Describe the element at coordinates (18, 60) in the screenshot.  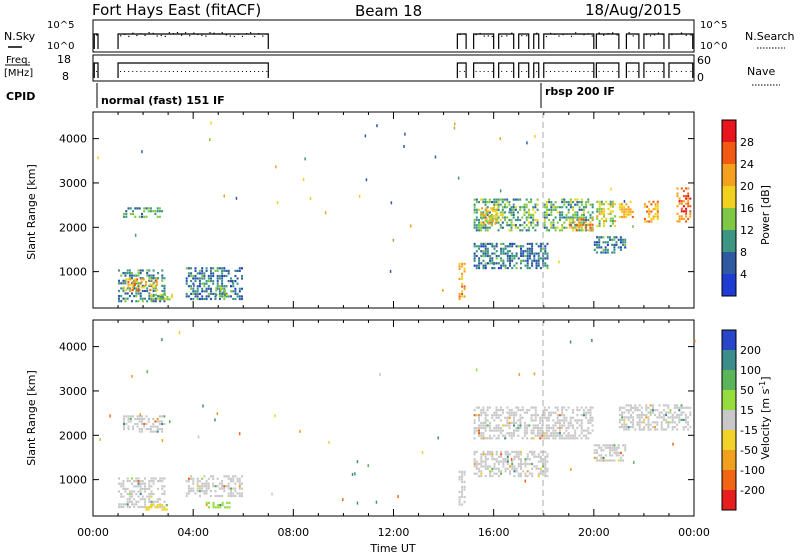
I see `freq-label-1: Freq.` at that location.